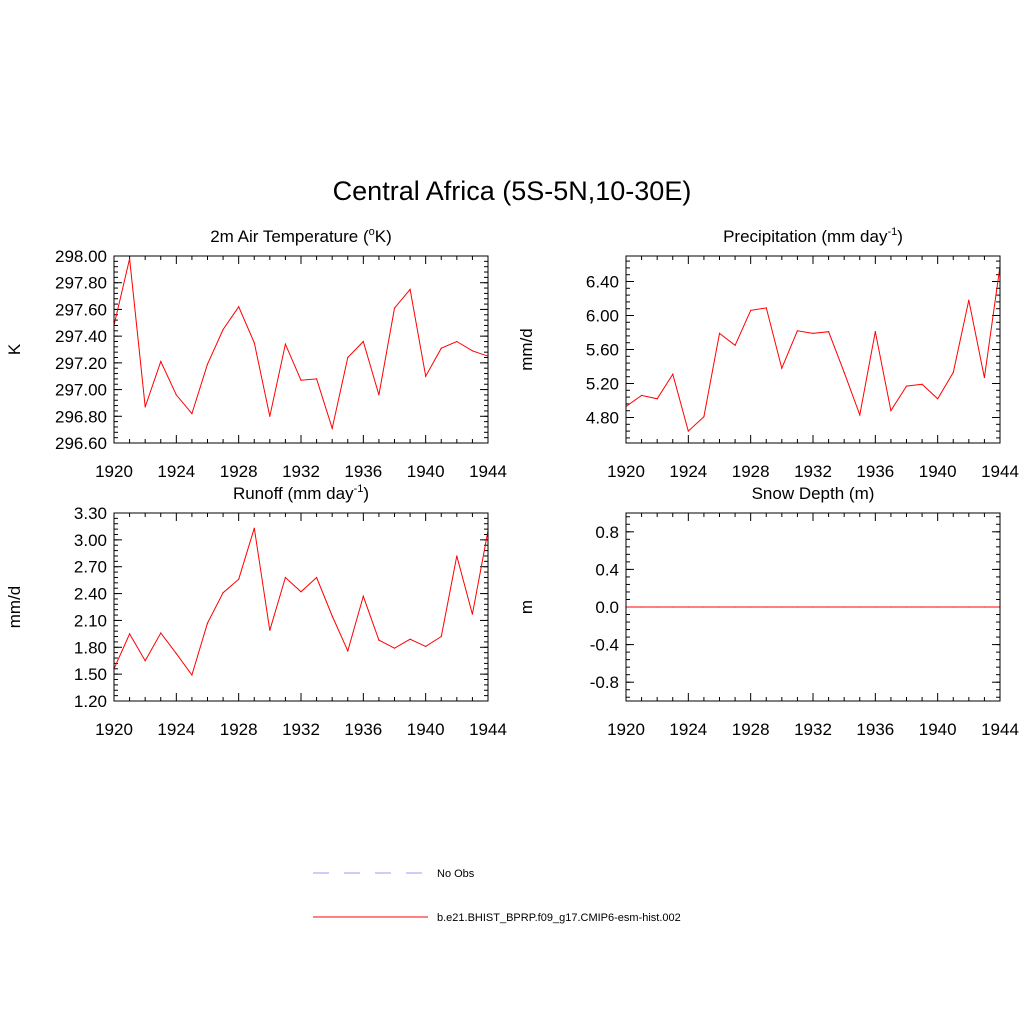  What do you see at coordinates (81, 336) in the screenshot?
I see `y-tick-label: 297.40` at bounding box center [81, 336].